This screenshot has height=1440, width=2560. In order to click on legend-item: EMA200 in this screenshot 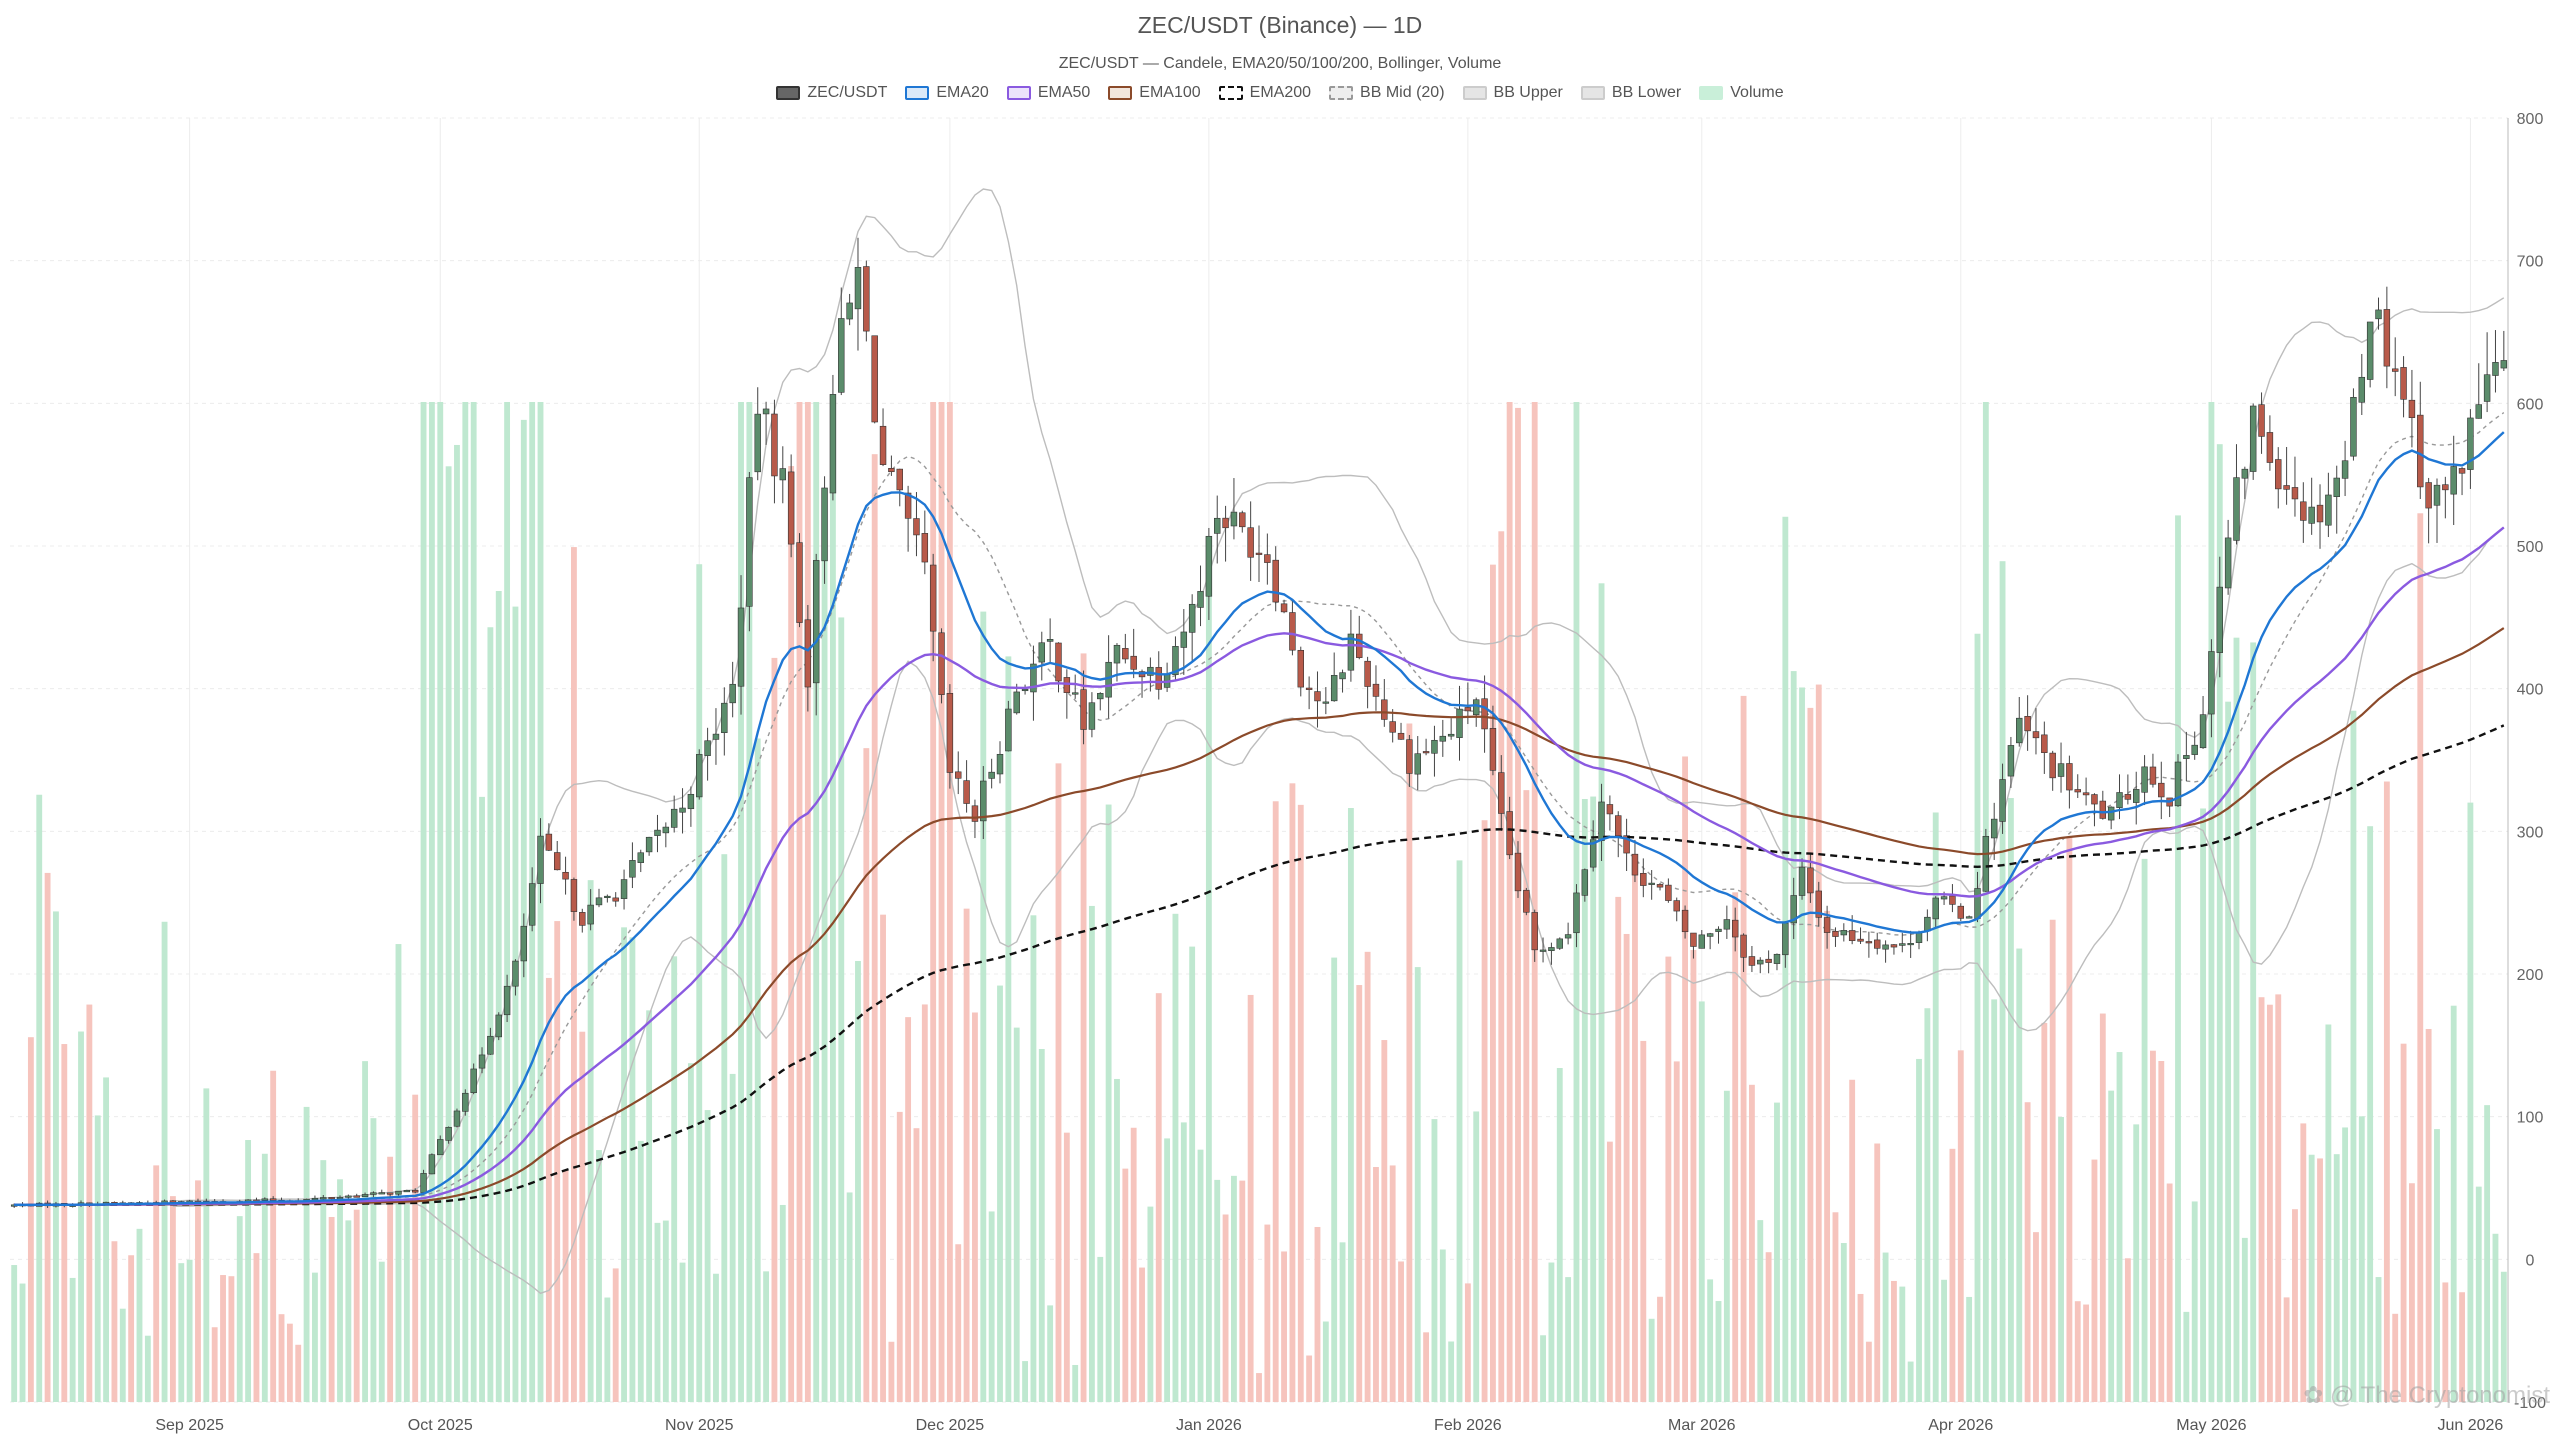, I will do `click(1264, 93)`.